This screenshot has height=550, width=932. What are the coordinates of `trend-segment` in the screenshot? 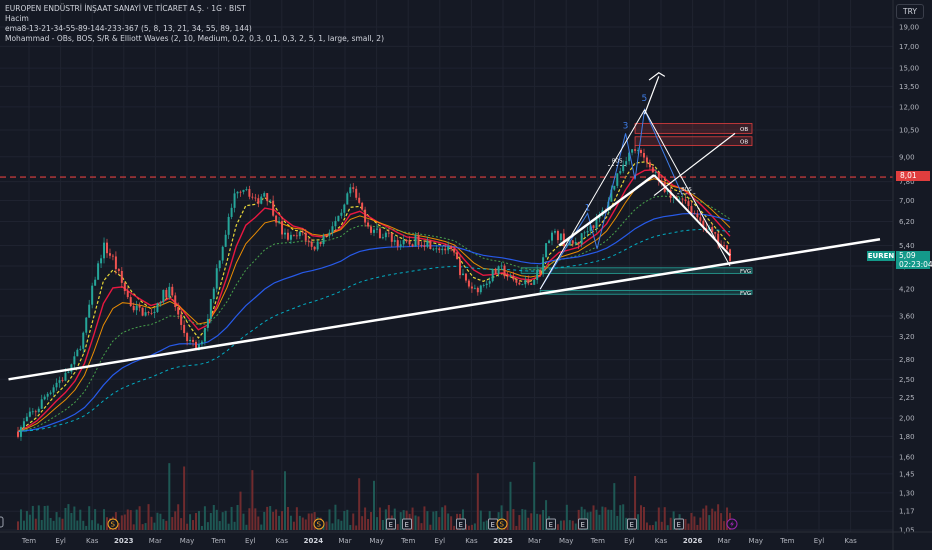 It's located at (606, 210).